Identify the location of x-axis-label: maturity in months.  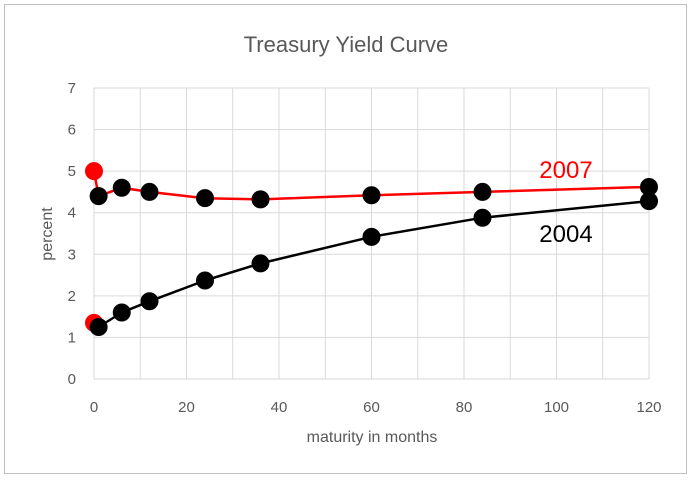
(372, 437).